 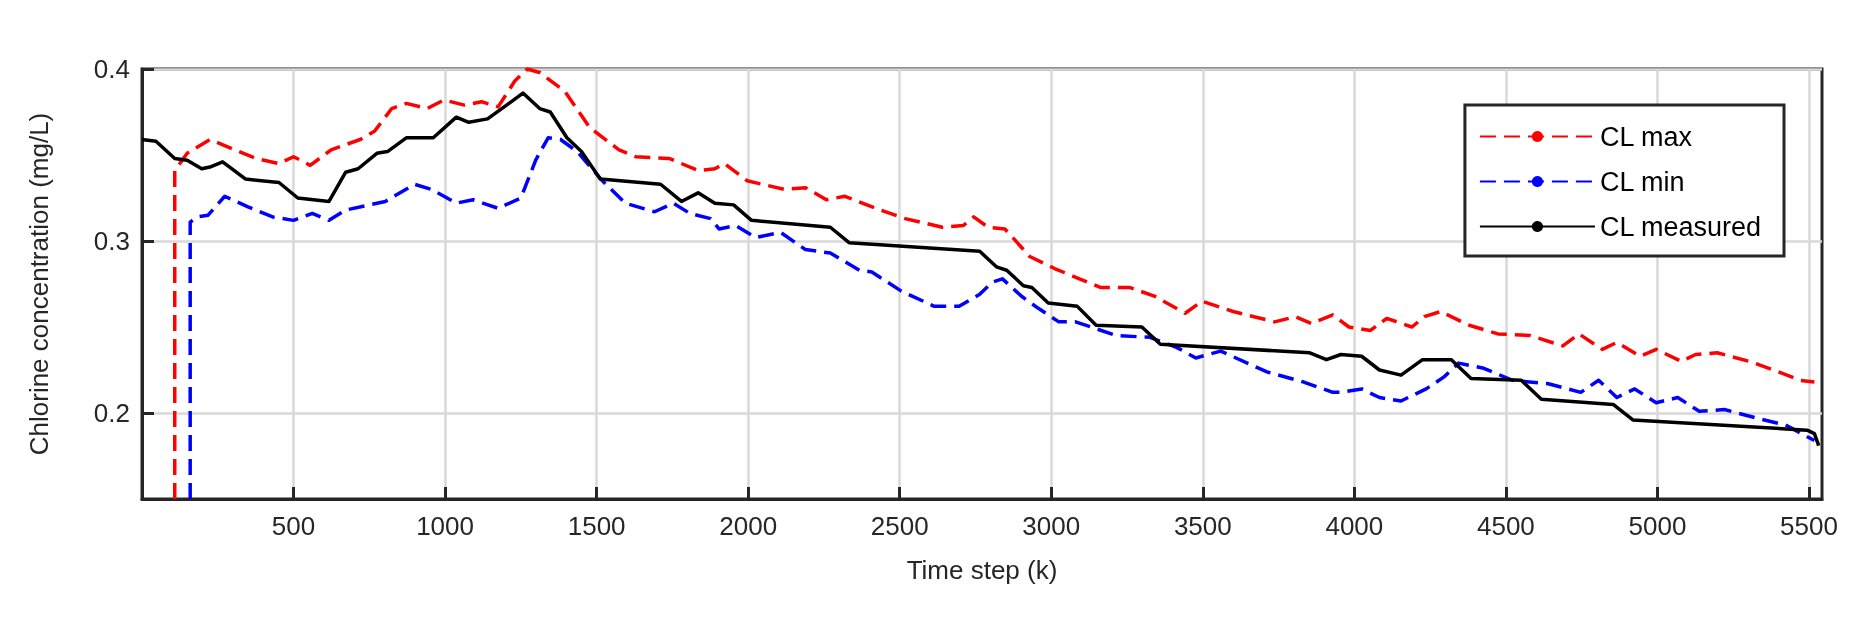 What do you see at coordinates (1809, 526) in the screenshot?
I see `x-tick-label: 5500` at bounding box center [1809, 526].